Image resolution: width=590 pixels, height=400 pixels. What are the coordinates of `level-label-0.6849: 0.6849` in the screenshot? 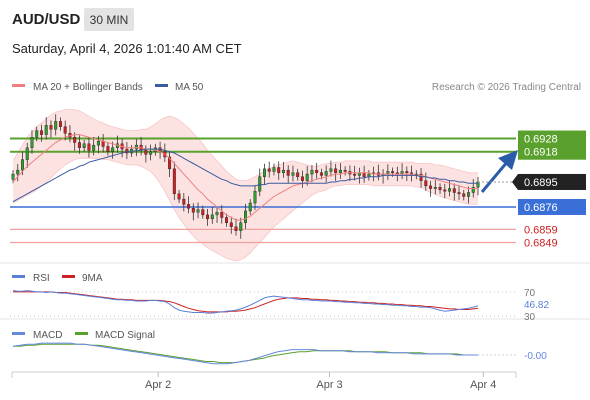 It's located at (541, 244).